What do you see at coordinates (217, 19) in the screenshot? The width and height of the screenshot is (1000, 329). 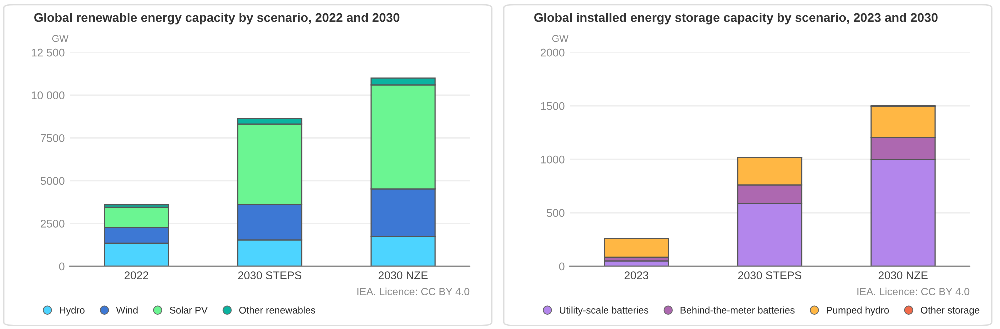 I see `chart-title: Global renewable energy capacity by scenario, 2022 and 2030` at bounding box center [217, 19].